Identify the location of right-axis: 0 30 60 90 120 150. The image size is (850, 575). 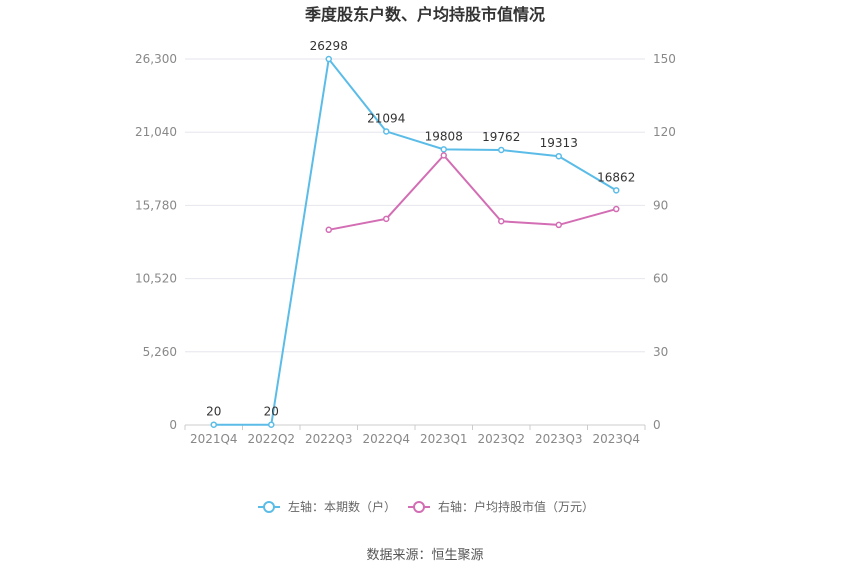
(664, 242).